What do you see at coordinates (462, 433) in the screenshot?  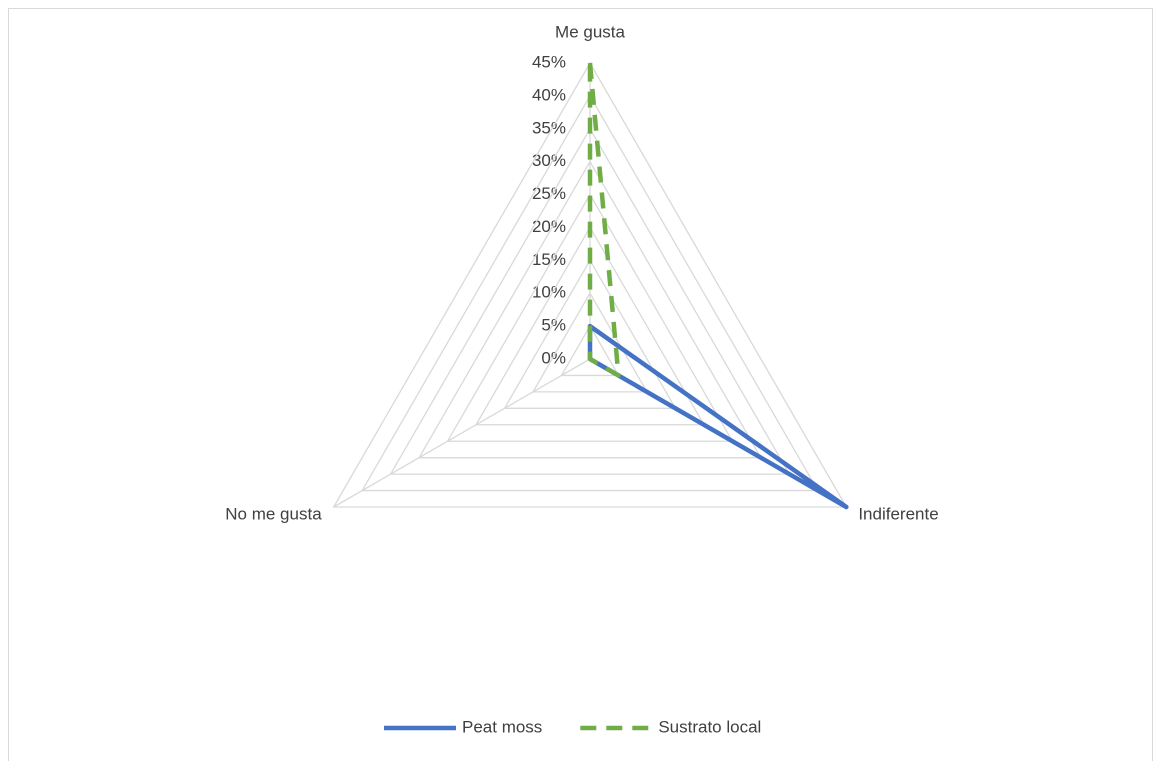 I see `spoke` at bounding box center [462, 433].